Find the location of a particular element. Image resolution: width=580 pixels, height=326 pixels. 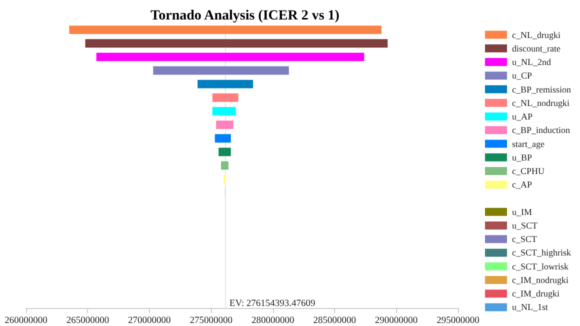

x-tick-label: 280000000 is located at coordinates (272, 321).